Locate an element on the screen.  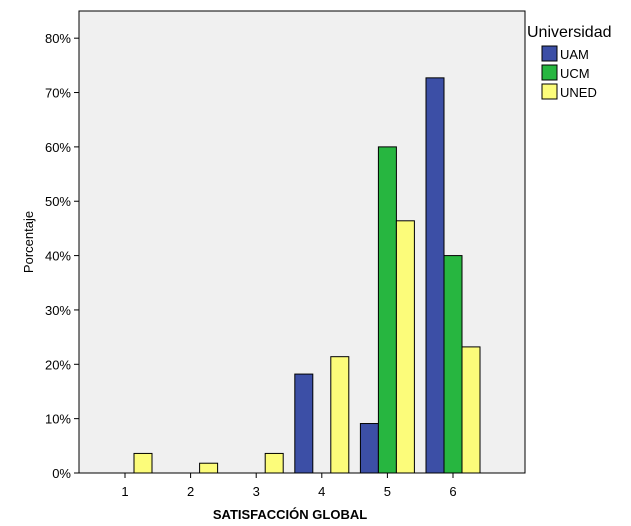
legend-swatch-uned is located at coordinates (549, 91).